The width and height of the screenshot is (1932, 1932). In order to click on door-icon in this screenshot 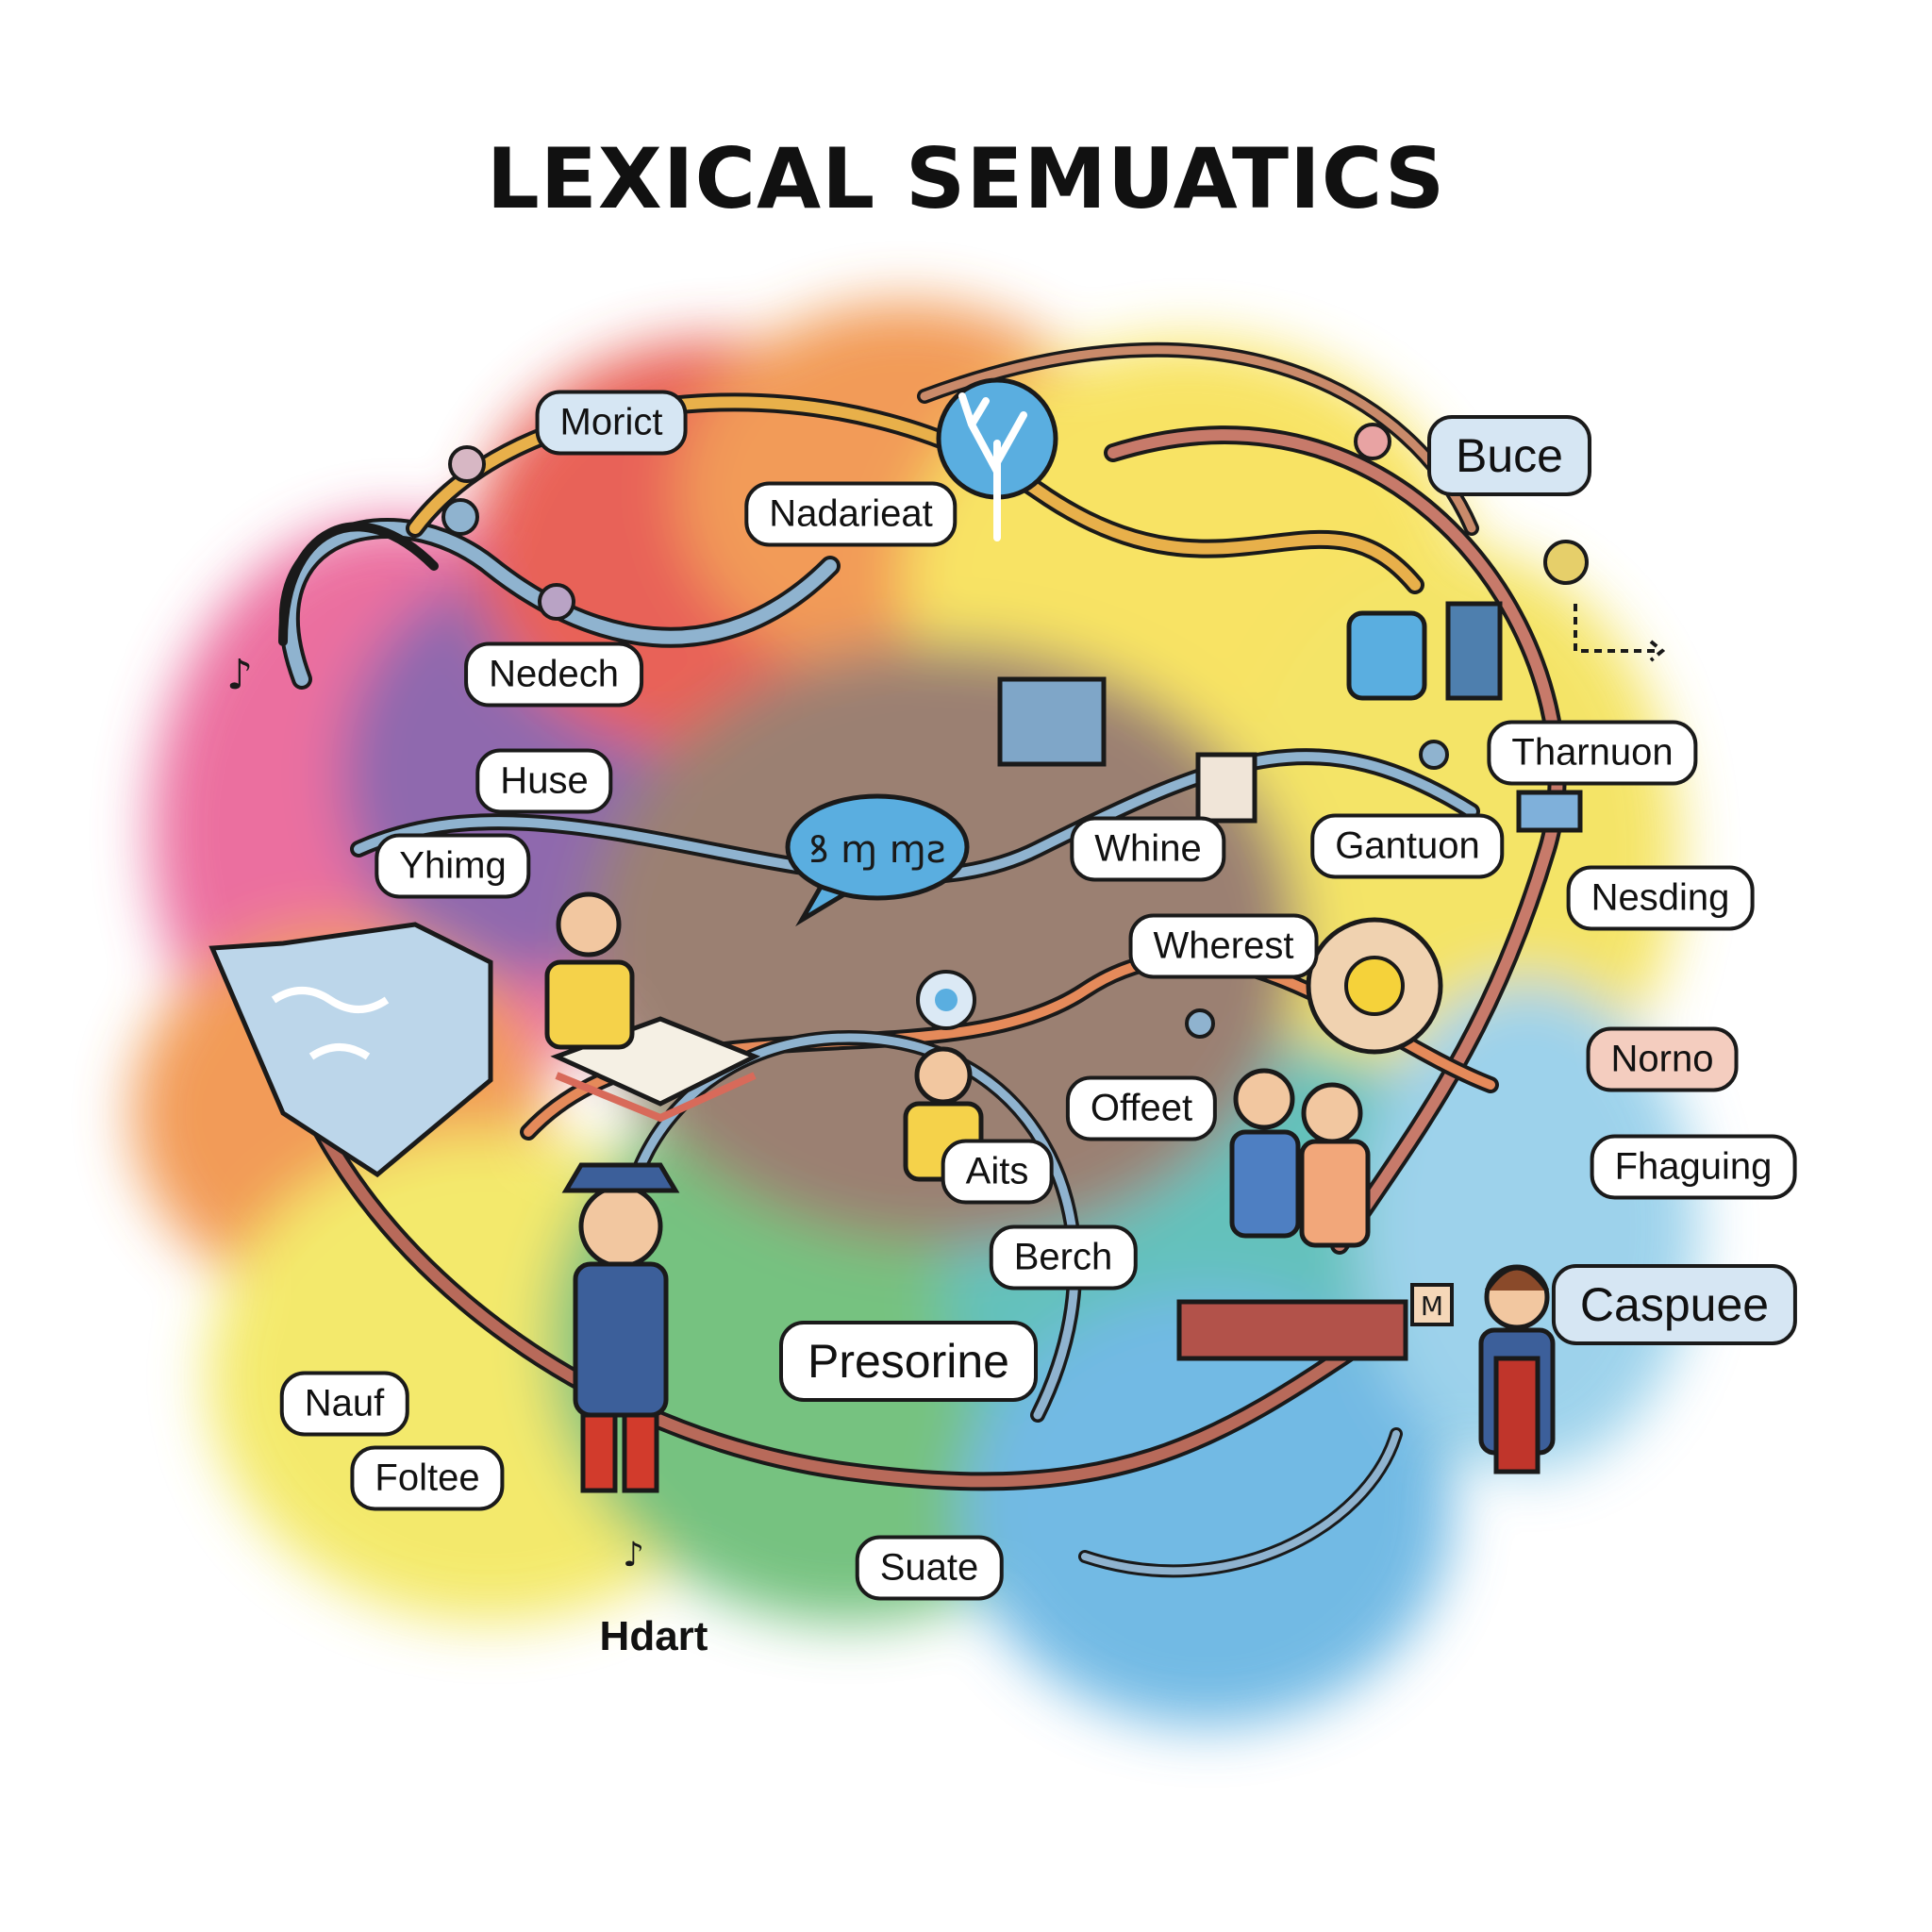, I will do `click(1474, 651)`.